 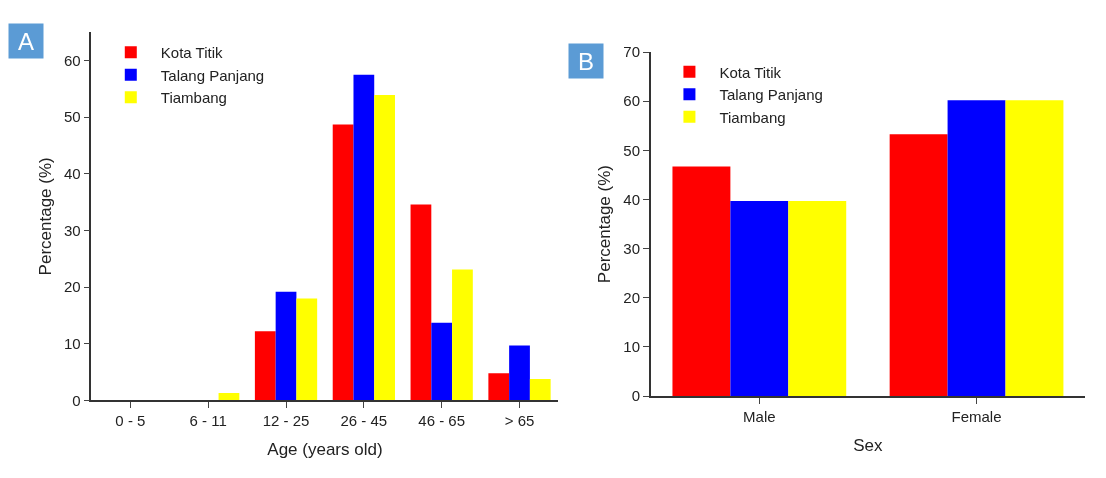 I want to click on x-axis-title: Sex, so click(x=868, y=445).